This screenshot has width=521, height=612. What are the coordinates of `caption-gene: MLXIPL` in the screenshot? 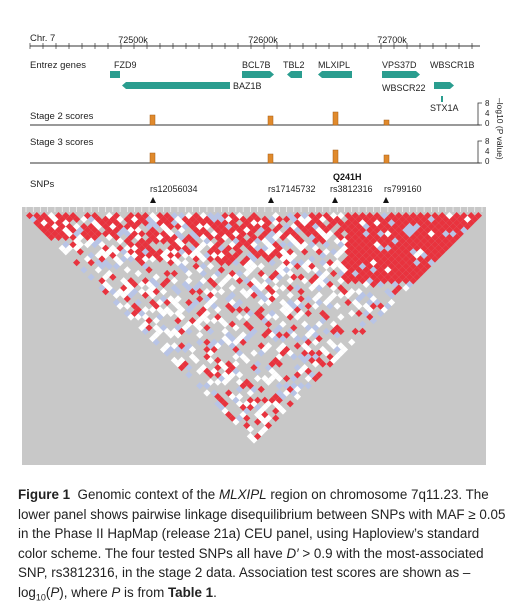 It's located at (242, 494).